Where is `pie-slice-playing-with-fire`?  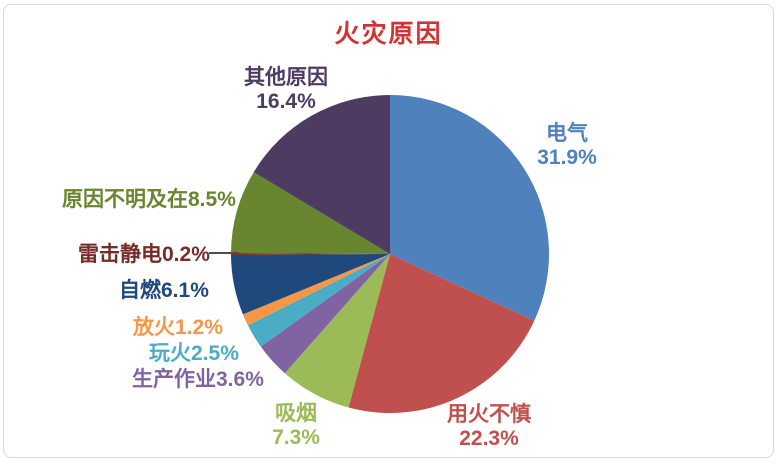
pie-slice-playing-with-fire is located at coordinates (318, 300).